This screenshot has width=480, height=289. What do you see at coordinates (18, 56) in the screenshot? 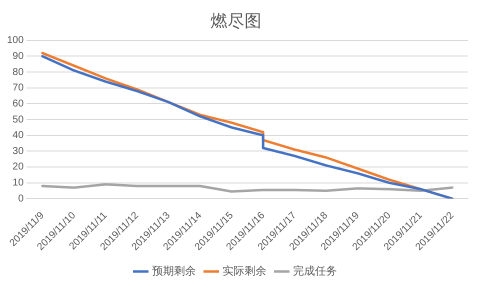
I see `y-tick-label: 90` at bounding box center [18, 56].